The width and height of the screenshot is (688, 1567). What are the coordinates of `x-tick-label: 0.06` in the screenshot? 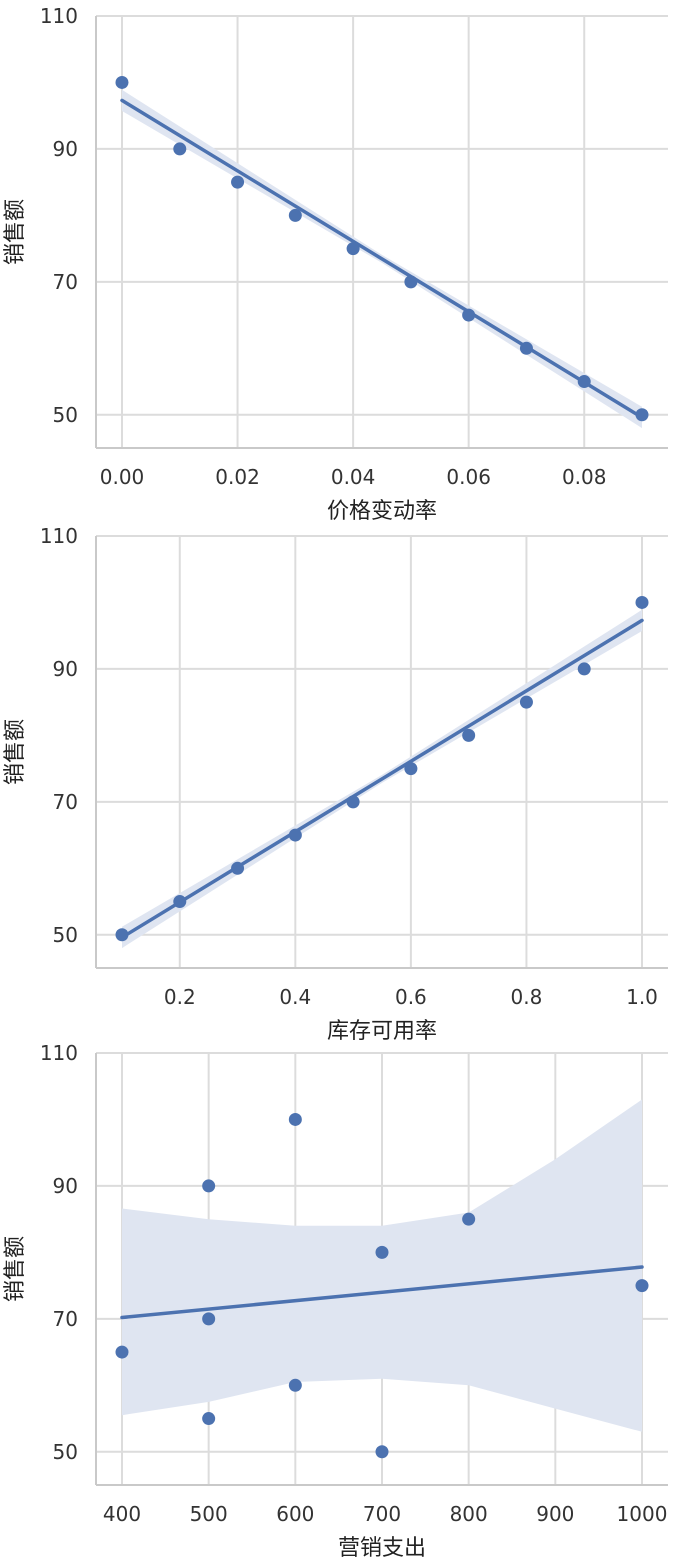 It's located at (468, 477).